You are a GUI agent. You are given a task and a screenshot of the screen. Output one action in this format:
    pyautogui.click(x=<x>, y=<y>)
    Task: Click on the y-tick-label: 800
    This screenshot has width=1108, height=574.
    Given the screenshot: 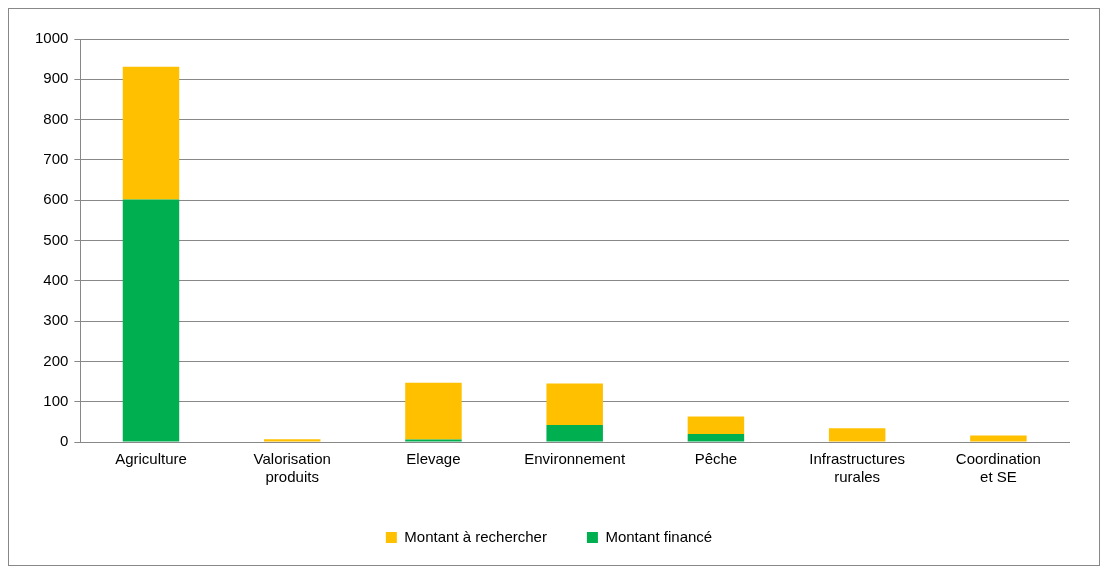 What is the action you would take?
    pyautogui.click(x=56, y=118)
    